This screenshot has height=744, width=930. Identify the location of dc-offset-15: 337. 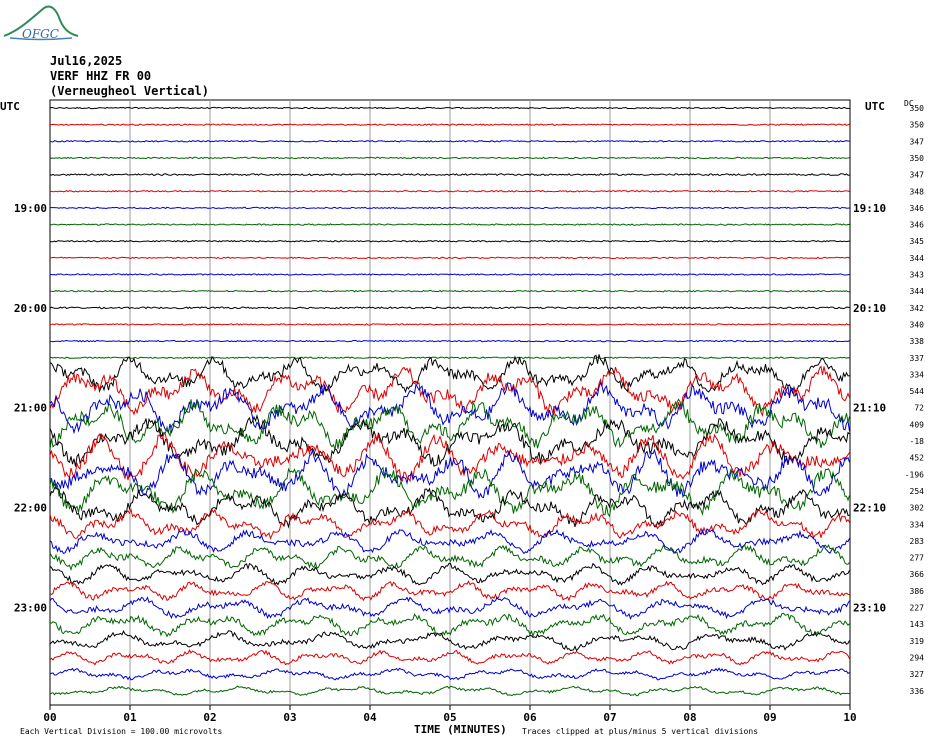
(917, 358).